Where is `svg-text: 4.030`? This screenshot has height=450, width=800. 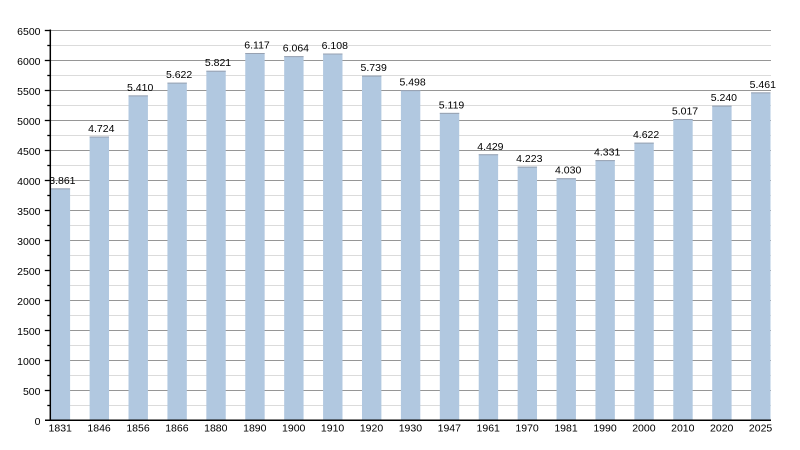 svg-text: 4.030 is located at coordinates (568, 171).